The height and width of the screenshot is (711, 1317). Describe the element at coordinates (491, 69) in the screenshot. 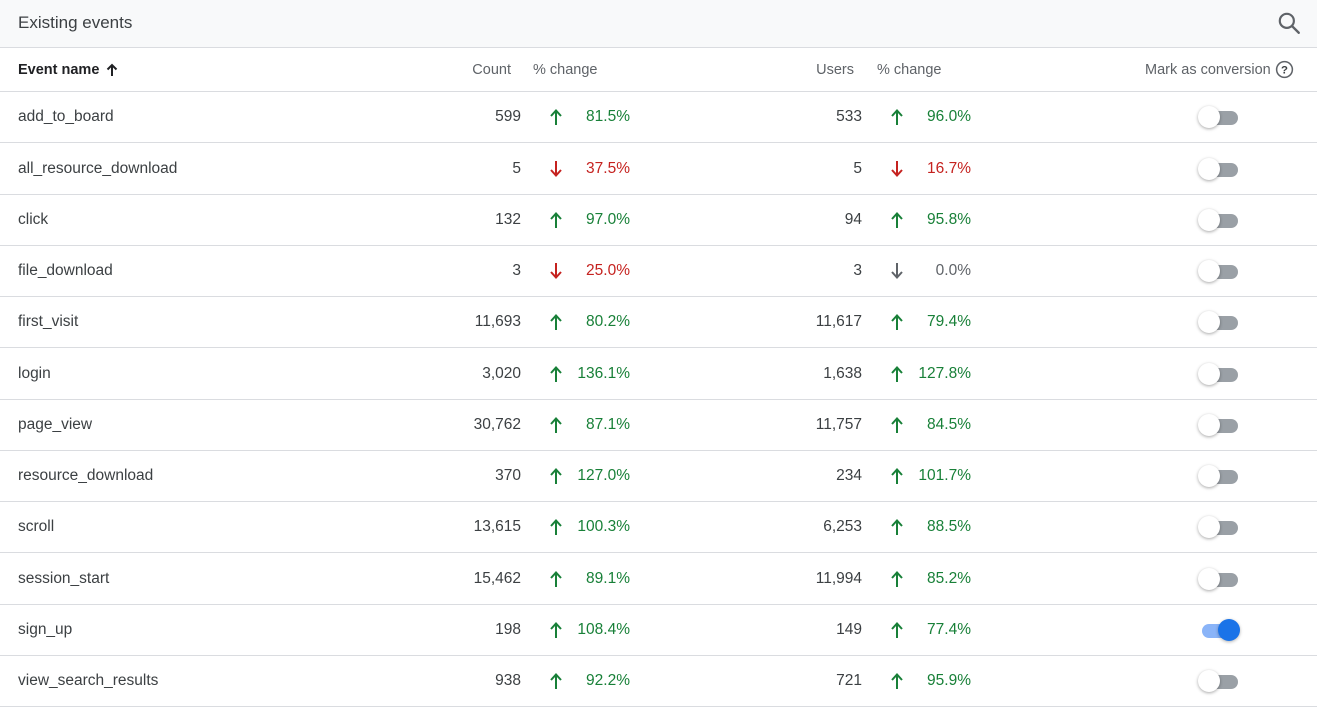

I see `column-header-count: Count` at that location.